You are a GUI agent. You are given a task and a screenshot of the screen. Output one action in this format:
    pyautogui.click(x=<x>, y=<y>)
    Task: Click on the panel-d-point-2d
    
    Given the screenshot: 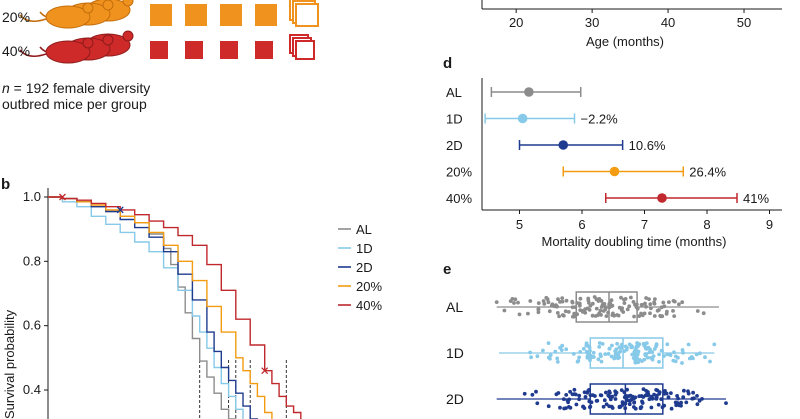 What is the action you would take?
    pyautogui.click(x=563, y=145)
    